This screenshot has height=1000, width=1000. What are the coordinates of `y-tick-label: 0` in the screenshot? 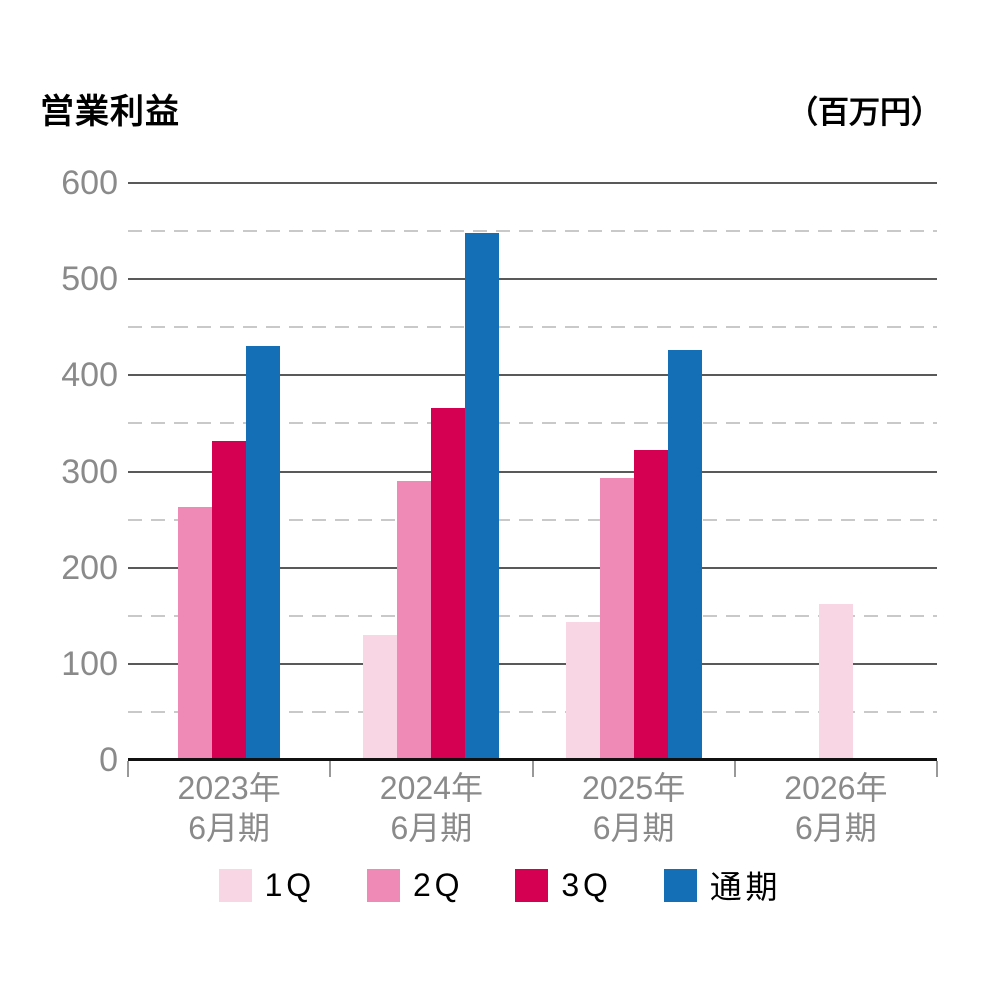 It's located at (108, 760).